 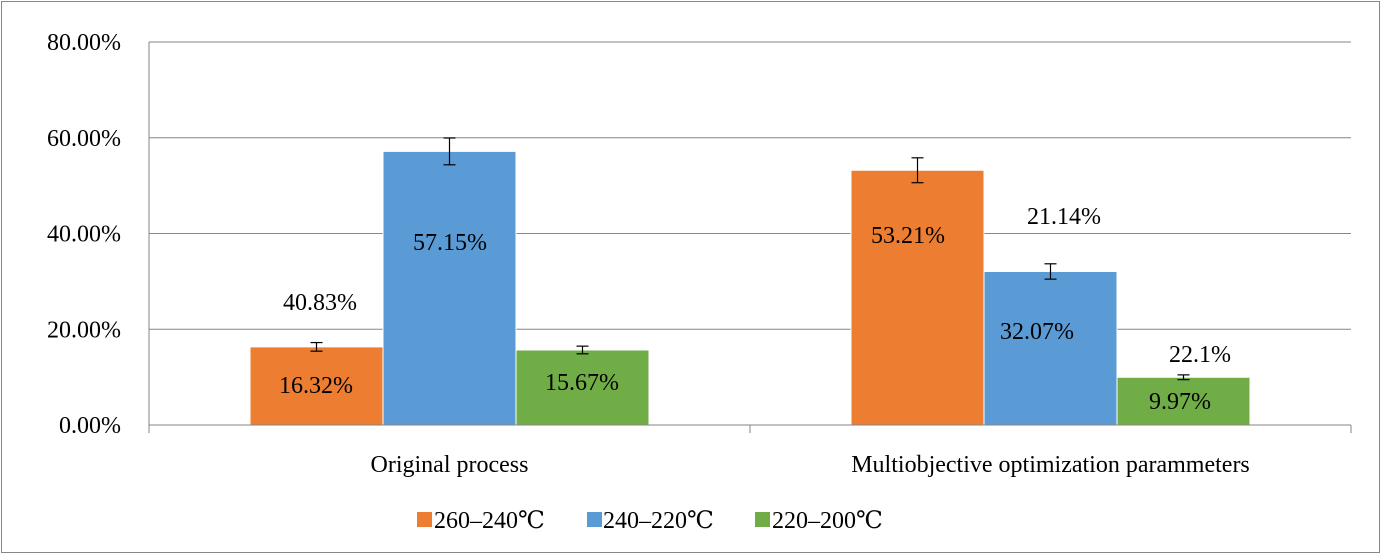 What do you see at coordinates (1050, 465) in the screenshot?
I see `category-label: Multiobjective optimization parammeters` at bounding box center [1050, 465].